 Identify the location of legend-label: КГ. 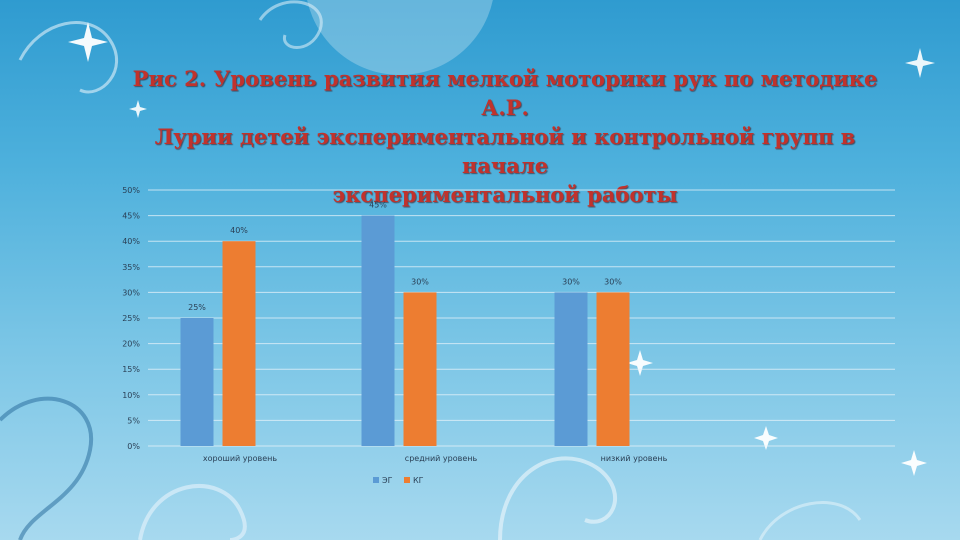
(418, 480).